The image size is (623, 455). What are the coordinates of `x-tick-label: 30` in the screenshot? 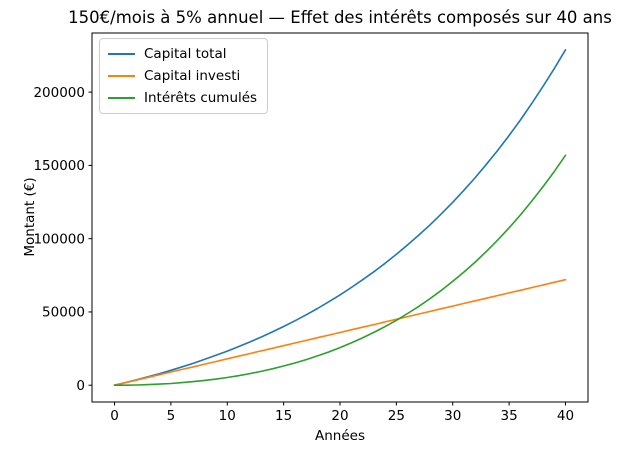 It's located at (452, 416).